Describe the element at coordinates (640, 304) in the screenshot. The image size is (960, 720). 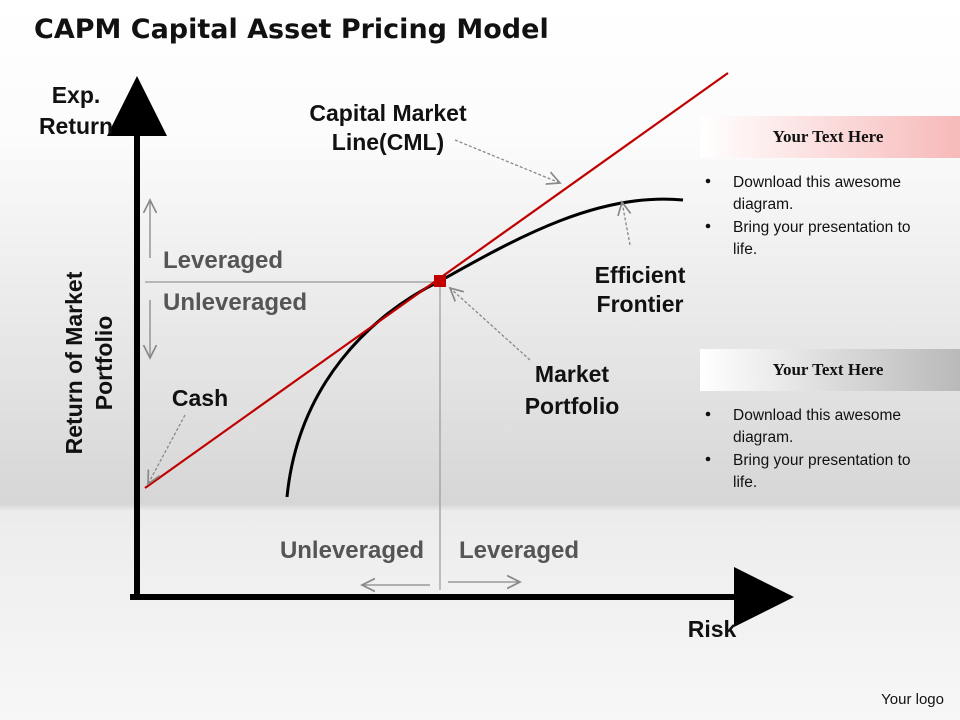
I see `frontier-label: Frontier` at that location.